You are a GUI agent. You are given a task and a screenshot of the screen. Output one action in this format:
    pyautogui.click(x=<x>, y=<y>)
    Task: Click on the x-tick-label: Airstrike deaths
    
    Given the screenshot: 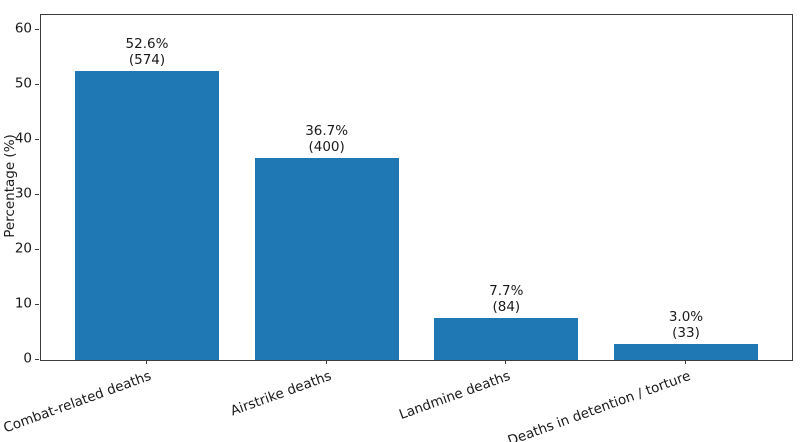 What is the action you would take?
    pyautogui.click(x=280, y=394)
    